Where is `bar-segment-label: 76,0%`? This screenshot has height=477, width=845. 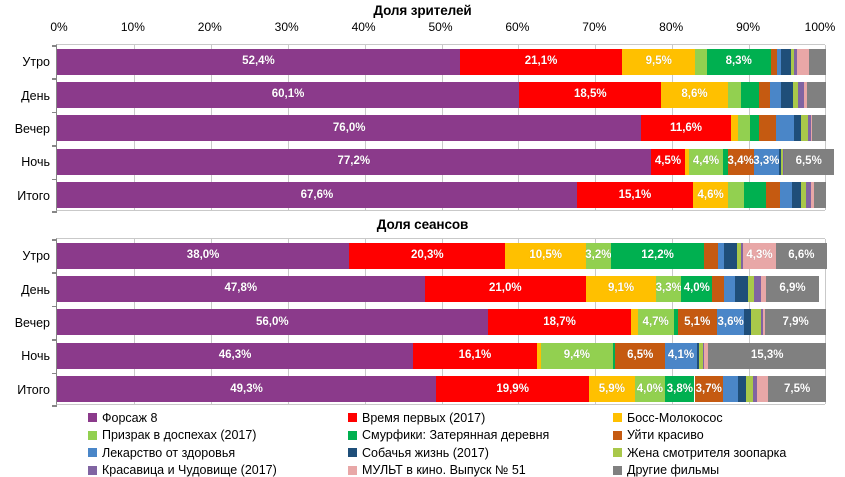 bar-segment-label: 76,0% is located at coordinates (349, 127).